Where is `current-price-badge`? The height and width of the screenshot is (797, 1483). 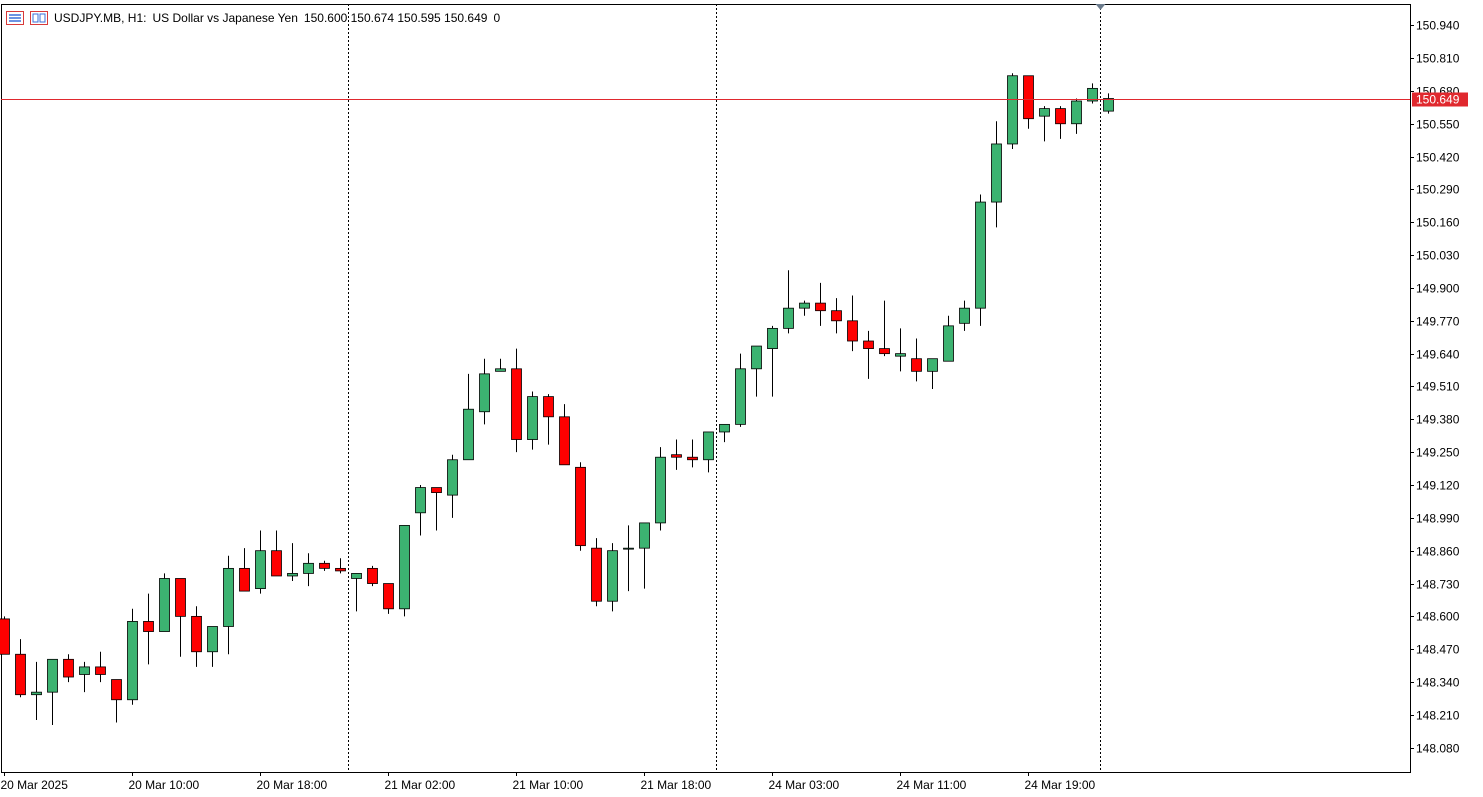 current-price-badge is located at coordinates (1440, 99).